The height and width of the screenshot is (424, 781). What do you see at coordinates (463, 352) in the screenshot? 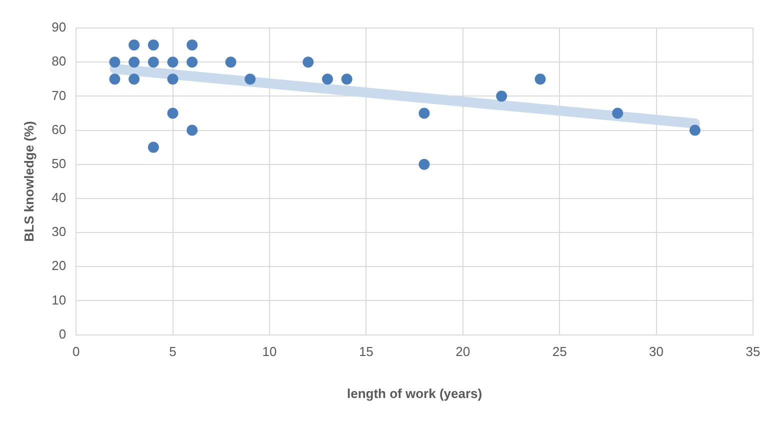
I see `x-tick-label: 20` at bounding box center [463, 352].